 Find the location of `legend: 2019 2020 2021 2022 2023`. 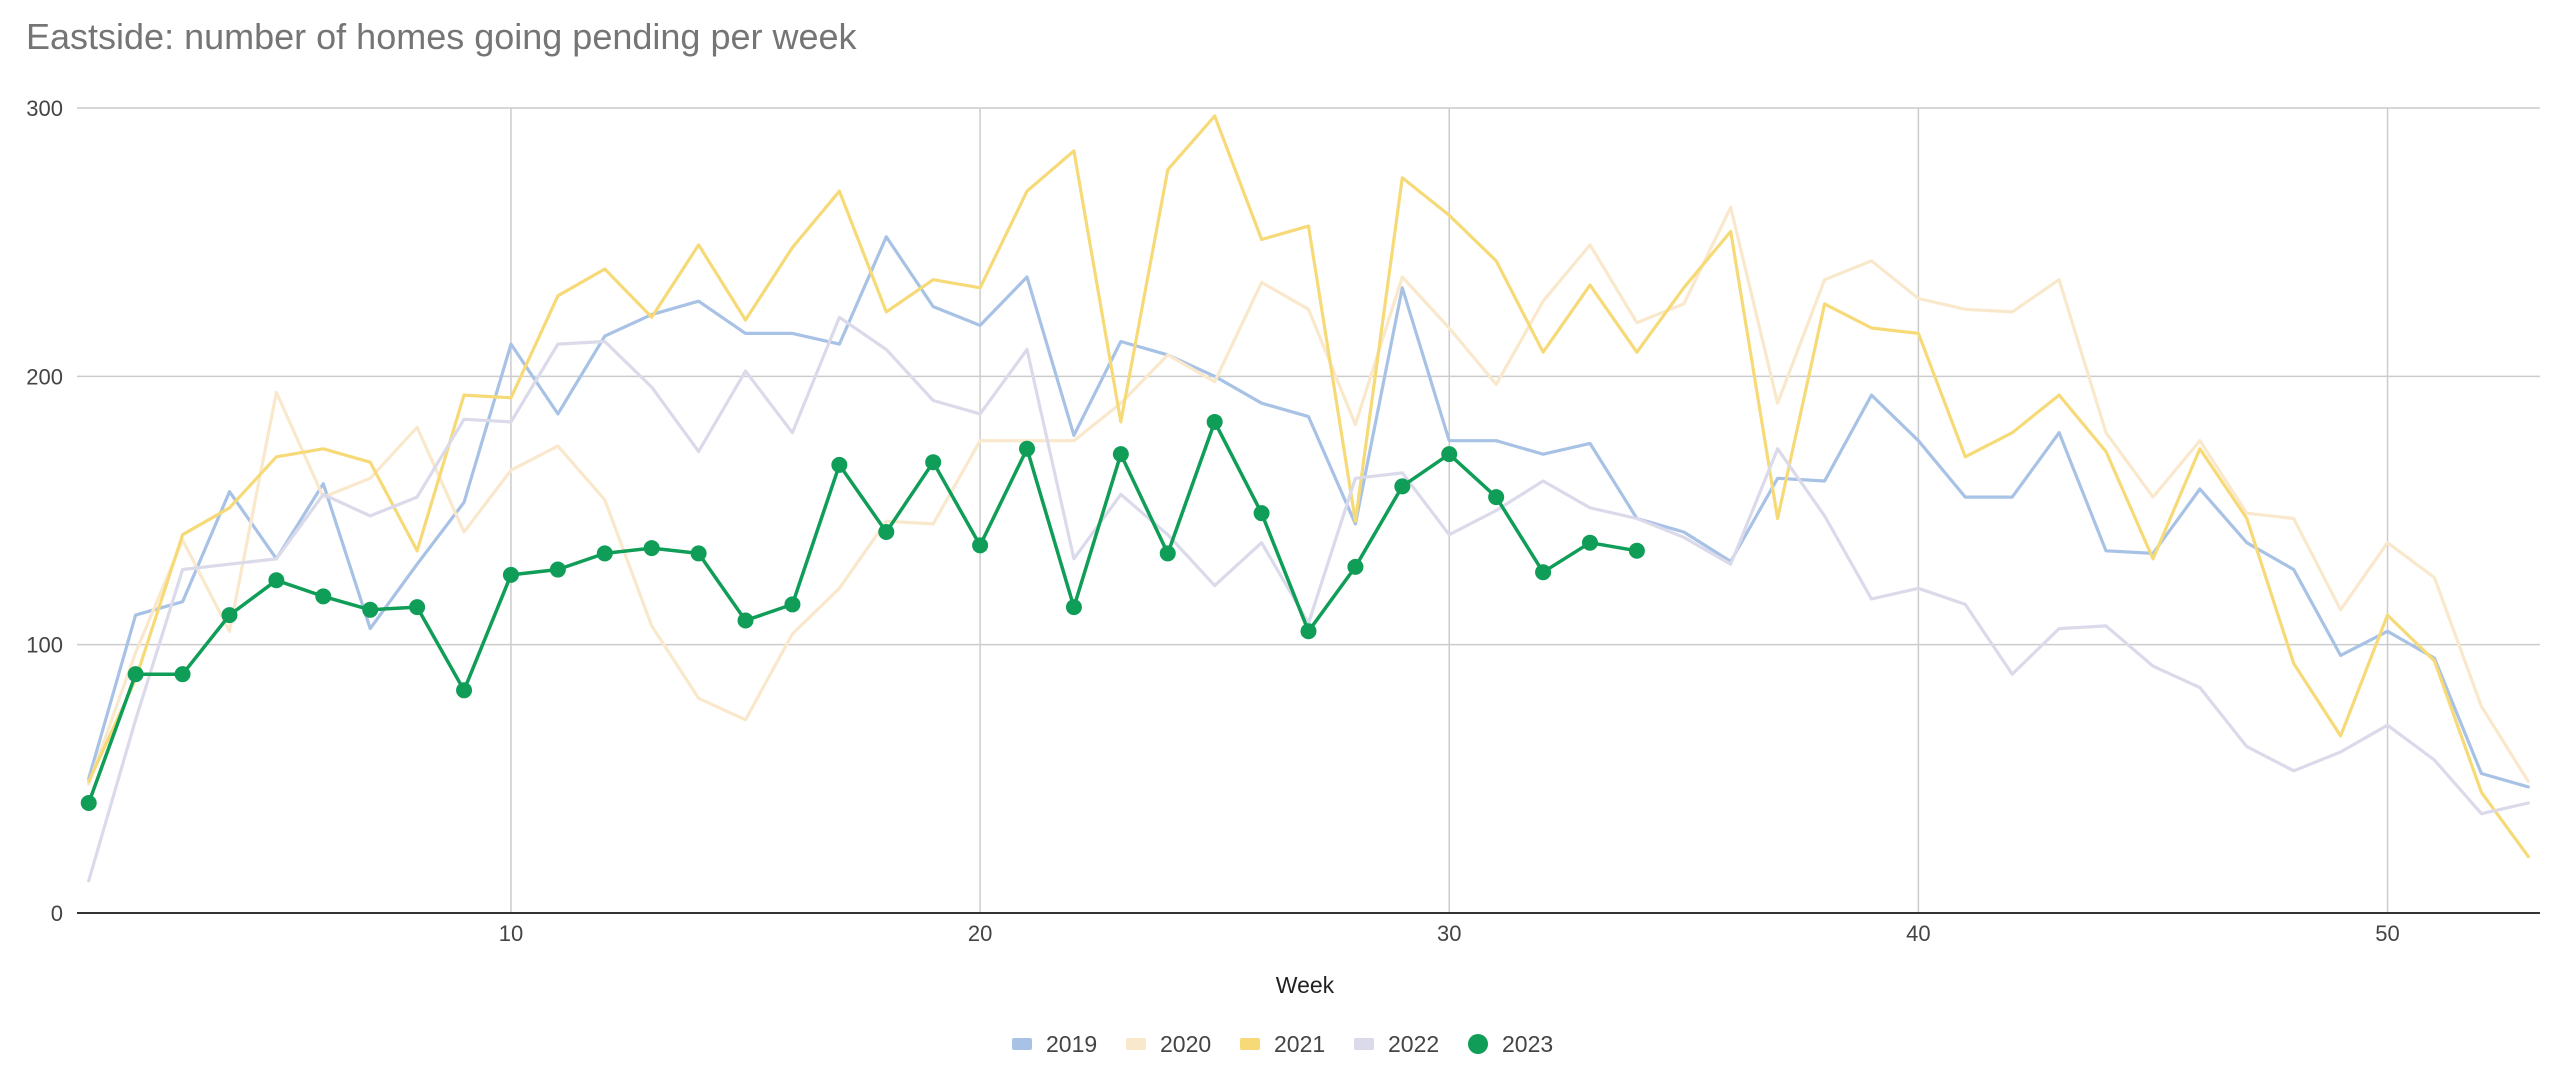

legend: 2019 2020 2021 2022 2023 is located at coordinates (1282, 1044).